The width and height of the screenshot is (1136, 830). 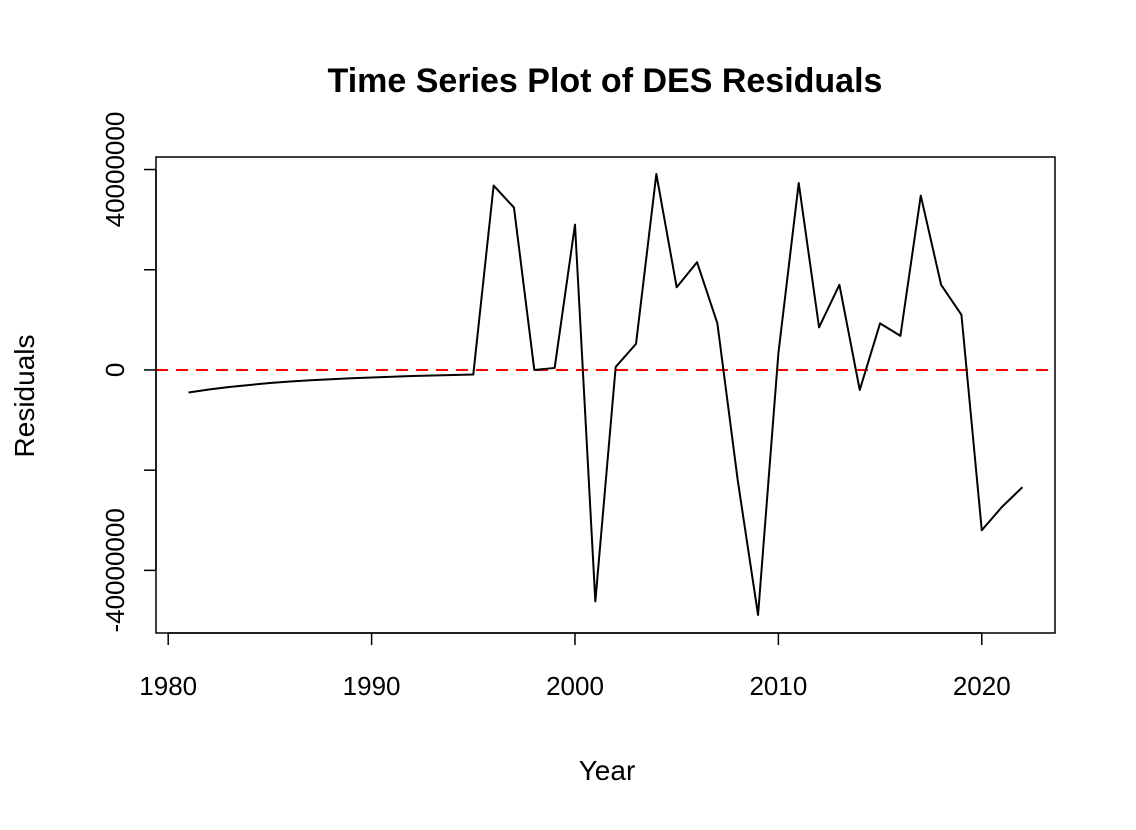 I want to click on y-axis-label: Residuals, so click(x=24, y=396).